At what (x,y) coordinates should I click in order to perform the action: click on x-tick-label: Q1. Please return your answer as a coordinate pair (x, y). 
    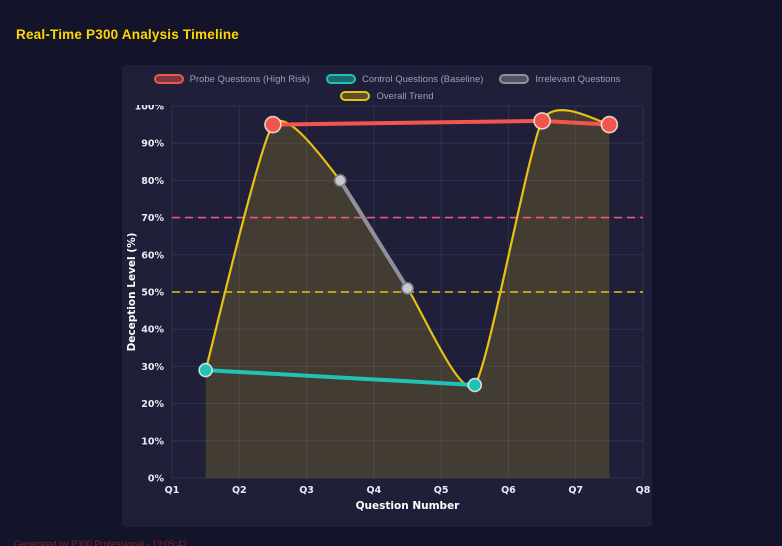
    Looking at the image, I should click on (172, 490).